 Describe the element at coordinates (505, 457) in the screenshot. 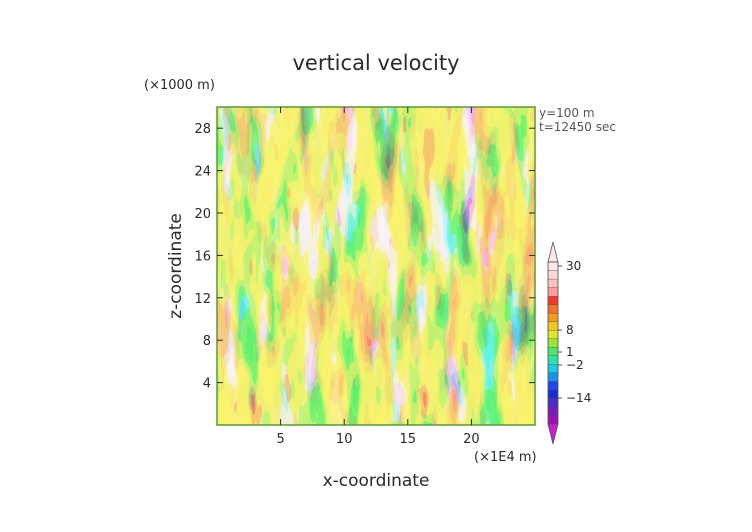

I see `x-axis-unit: (×1E4 m)` at that location.